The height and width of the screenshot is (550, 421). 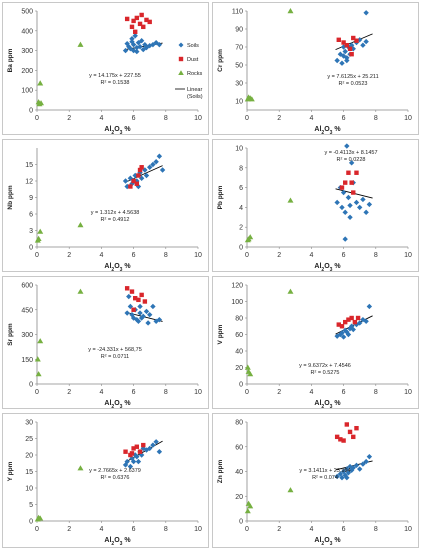 I want to click on y-tick-label: 4, so click(x=241, y=208).